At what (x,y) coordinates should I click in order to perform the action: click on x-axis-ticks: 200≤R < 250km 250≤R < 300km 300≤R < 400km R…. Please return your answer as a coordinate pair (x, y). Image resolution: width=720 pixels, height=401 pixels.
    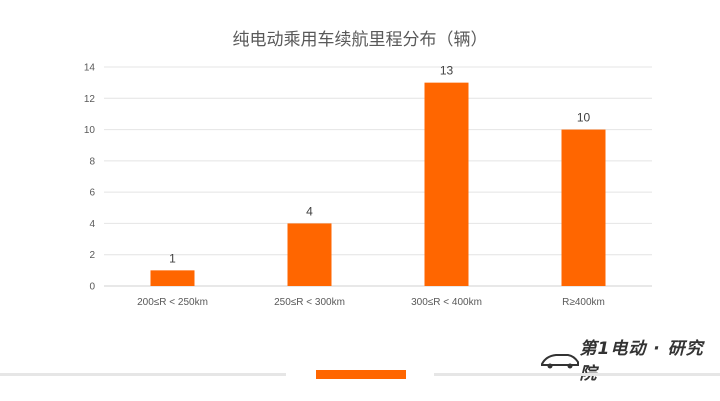
    Looking at the image, I should click on (371, 302).